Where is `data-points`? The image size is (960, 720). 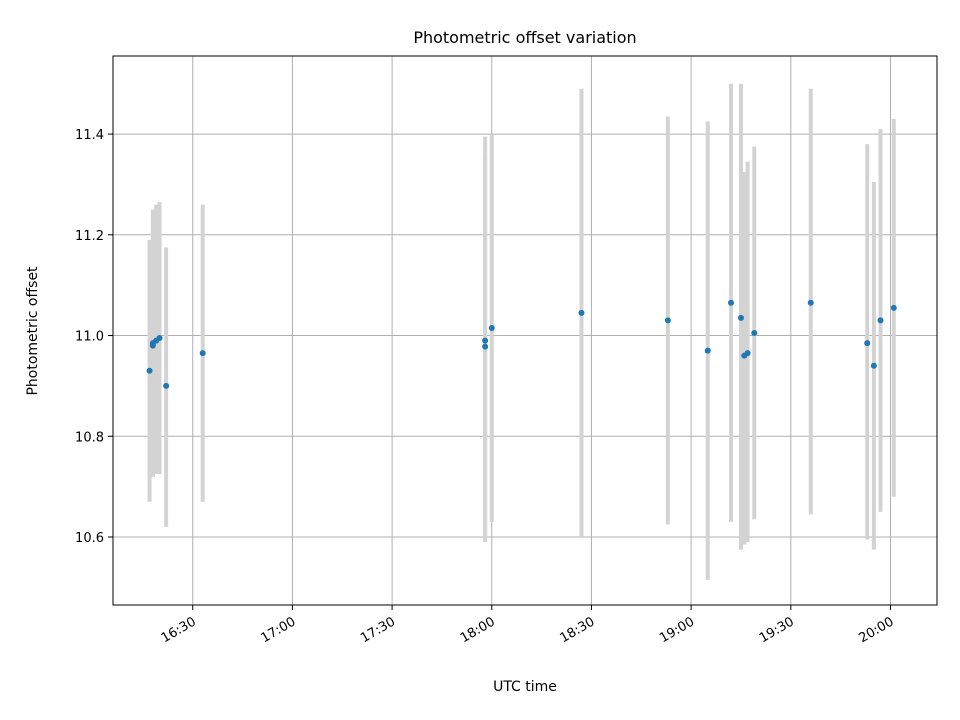
data-points is located at coordinates (521, 344).